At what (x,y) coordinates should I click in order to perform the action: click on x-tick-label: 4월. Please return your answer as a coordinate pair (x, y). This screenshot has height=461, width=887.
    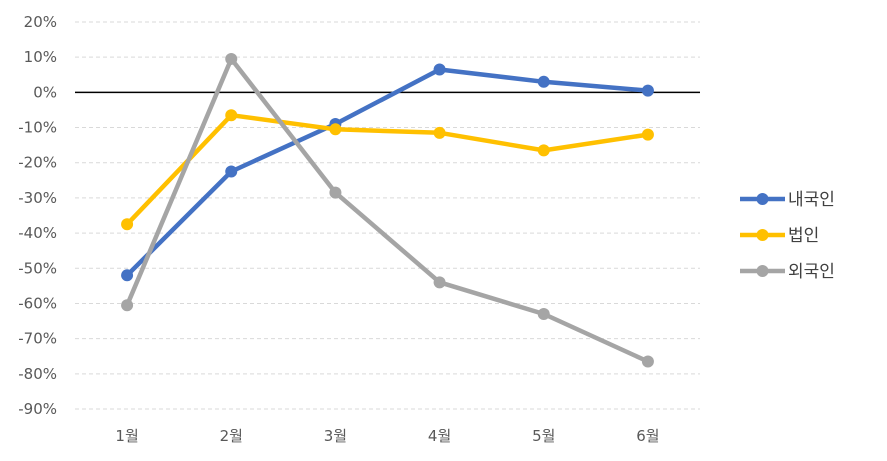
    Looking at the image, I should click on (439, 436).